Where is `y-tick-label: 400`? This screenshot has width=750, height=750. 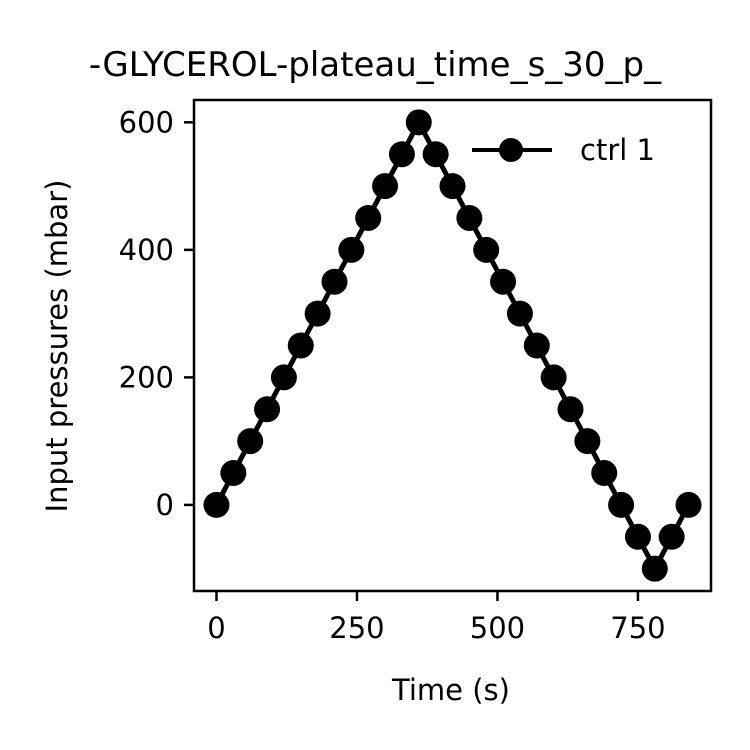 y-tick-label: 400 is located at coordinates (146, 250).